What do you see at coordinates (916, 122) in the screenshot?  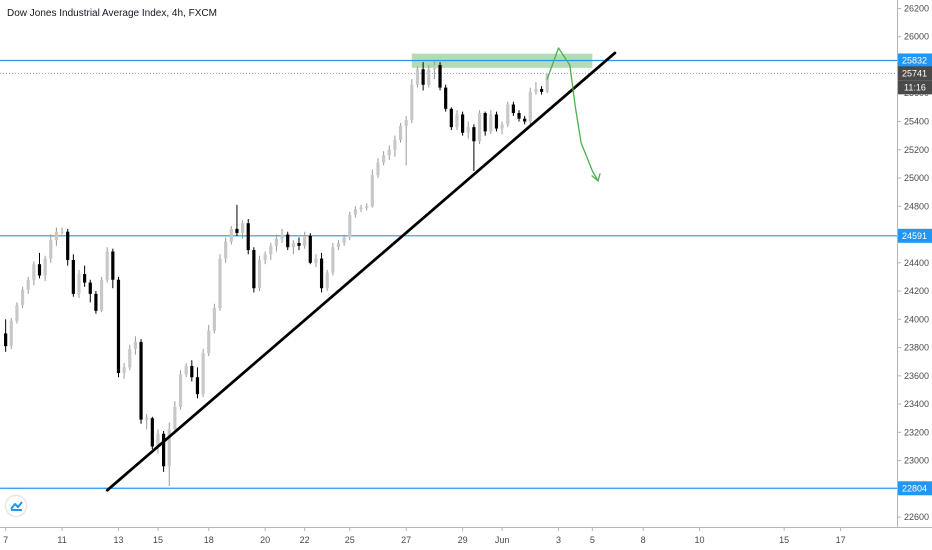 I see `y-tick-label: 25400` at bounding box center [916, 122].